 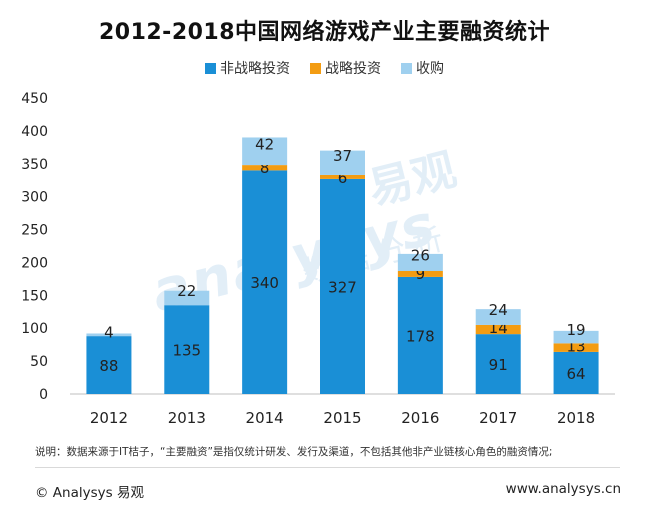 I want to click on data-label-acquisition: 19, so click(x=576, y=330).